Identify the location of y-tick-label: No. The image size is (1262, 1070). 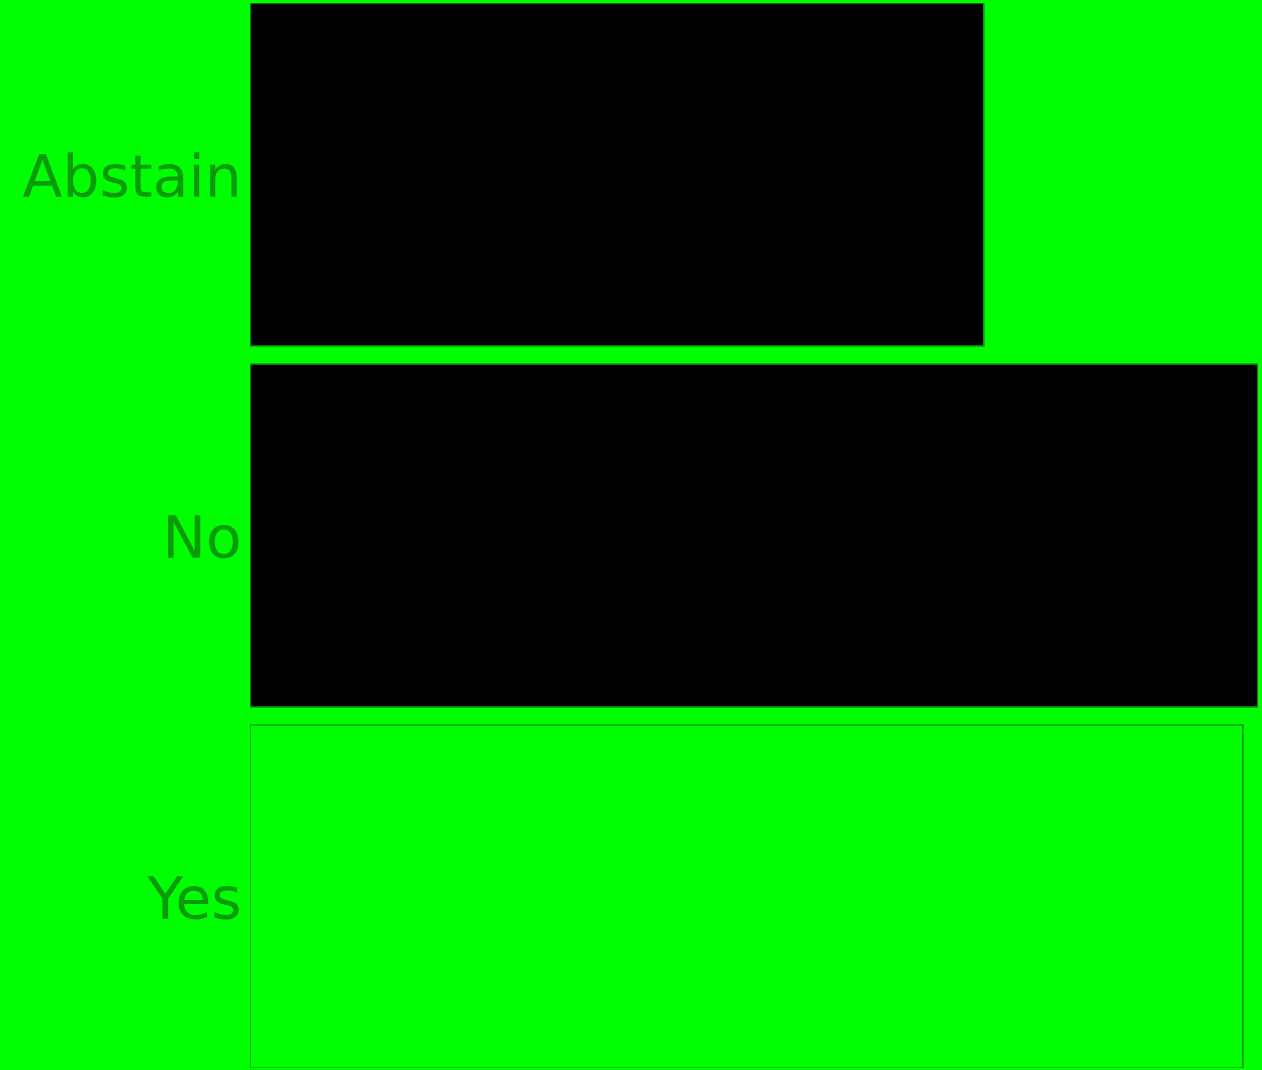
(203, 537).